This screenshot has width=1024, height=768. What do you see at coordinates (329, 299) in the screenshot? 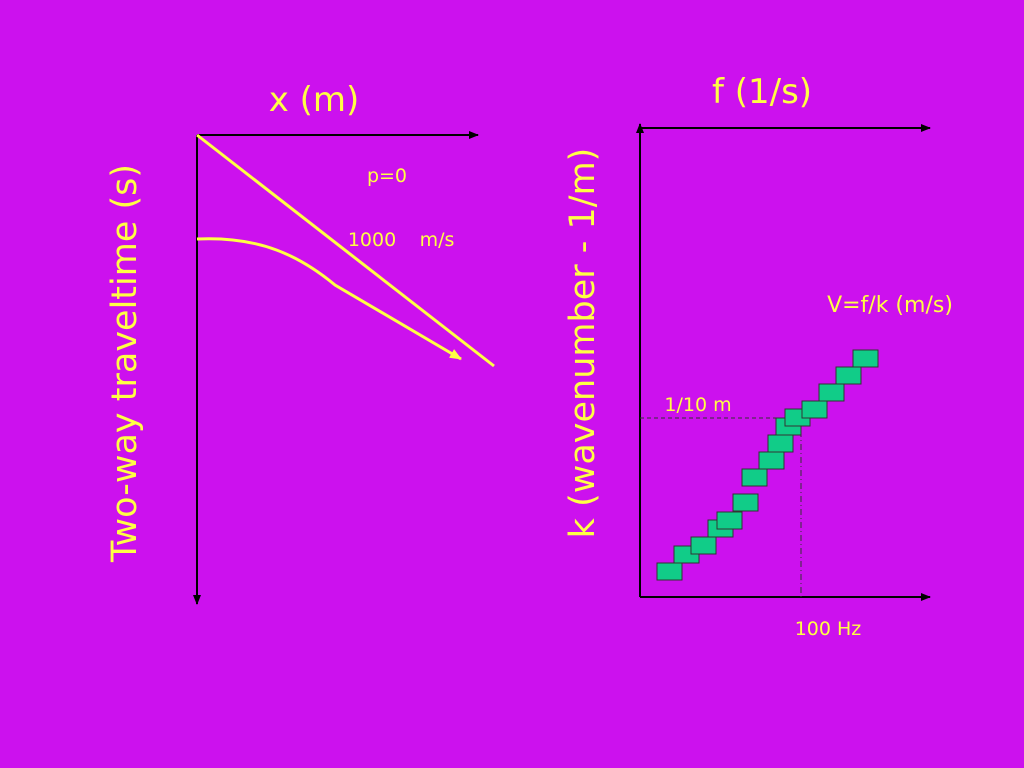
I see `reflection-hyperbola` at bounding box center [329, 299].